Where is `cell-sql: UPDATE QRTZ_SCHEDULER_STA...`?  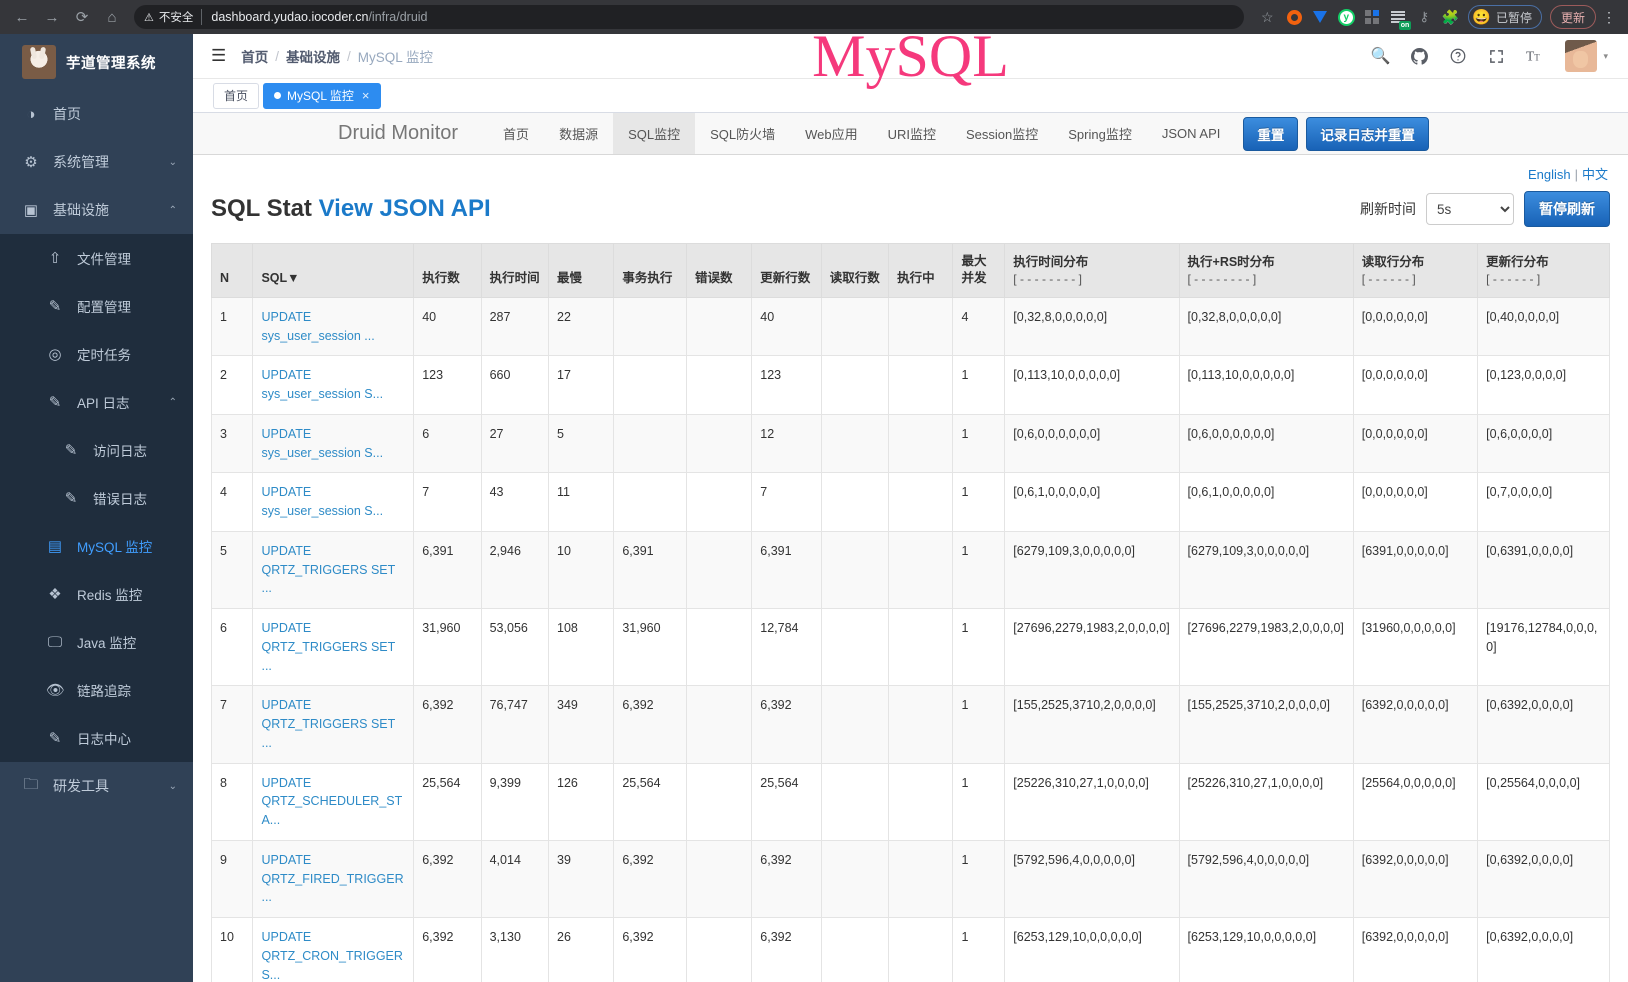 cell-sql: UPDATE QRTZ_SCHEDULER_STA... is located at coordinates (333, 801).